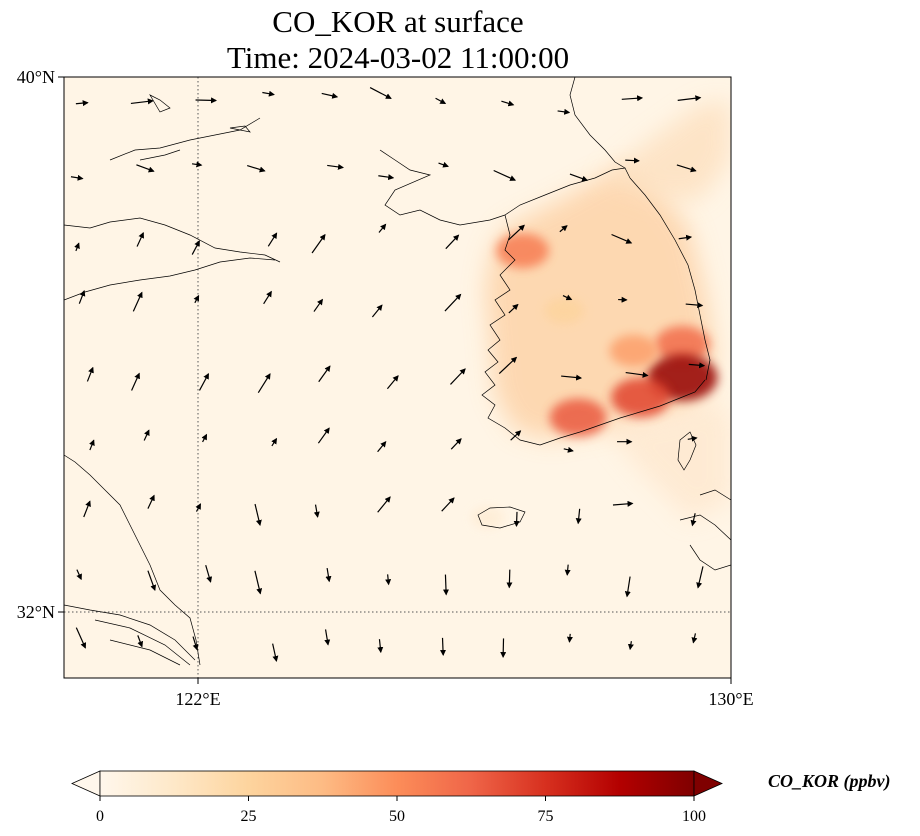  Describe the element at coordinates (36, 77) in the screenshot. I see `lat-tick-label-40: 40°N` at that location.